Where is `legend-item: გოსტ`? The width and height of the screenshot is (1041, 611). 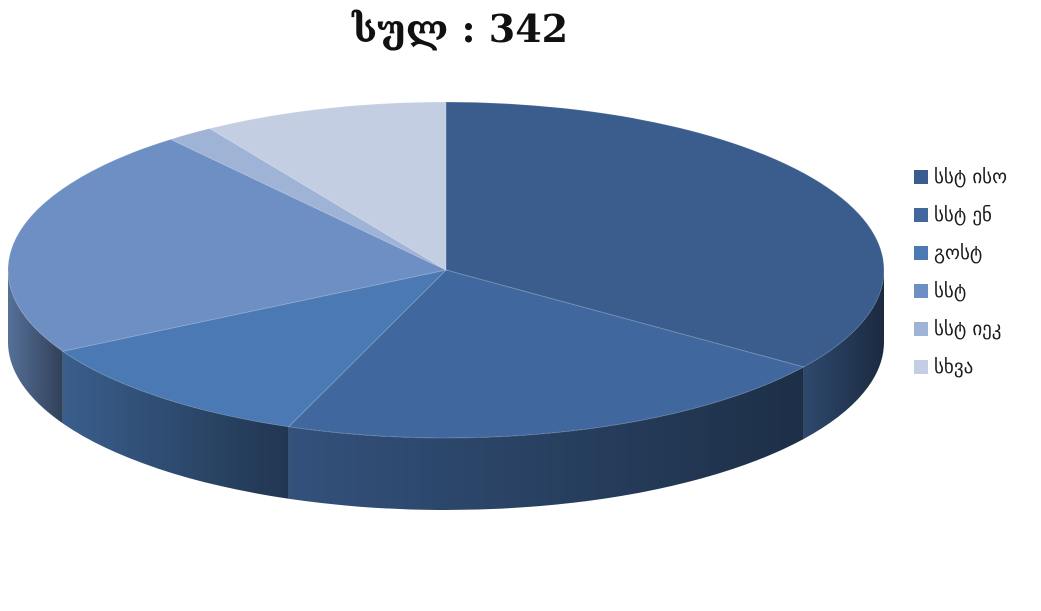
legend-item: გოსტ is located at coordinates (960, 253).